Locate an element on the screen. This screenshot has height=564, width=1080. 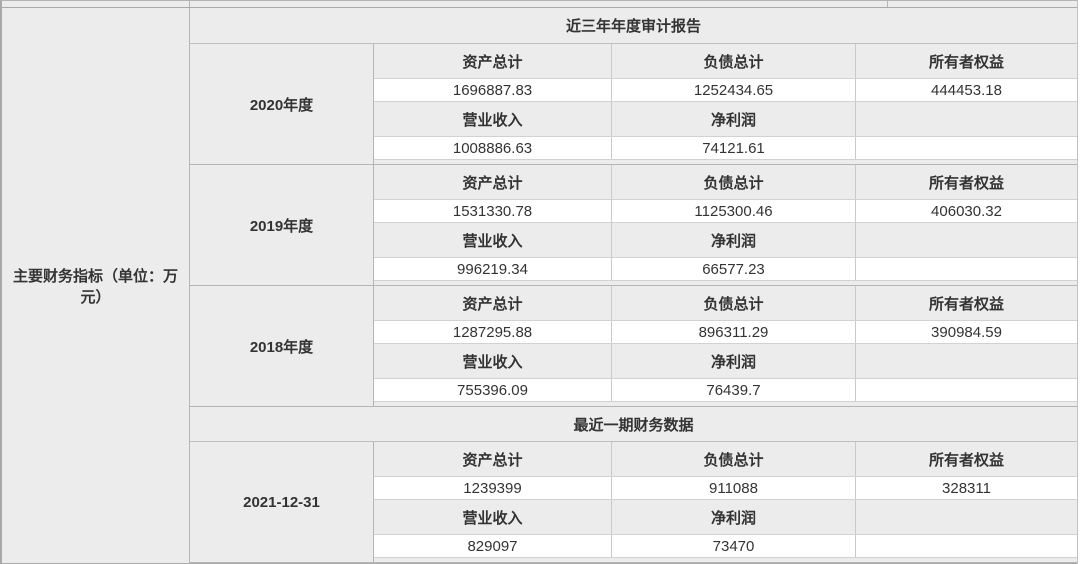
value-operating-revenue: 829097 is located at coordinates (492, 546).